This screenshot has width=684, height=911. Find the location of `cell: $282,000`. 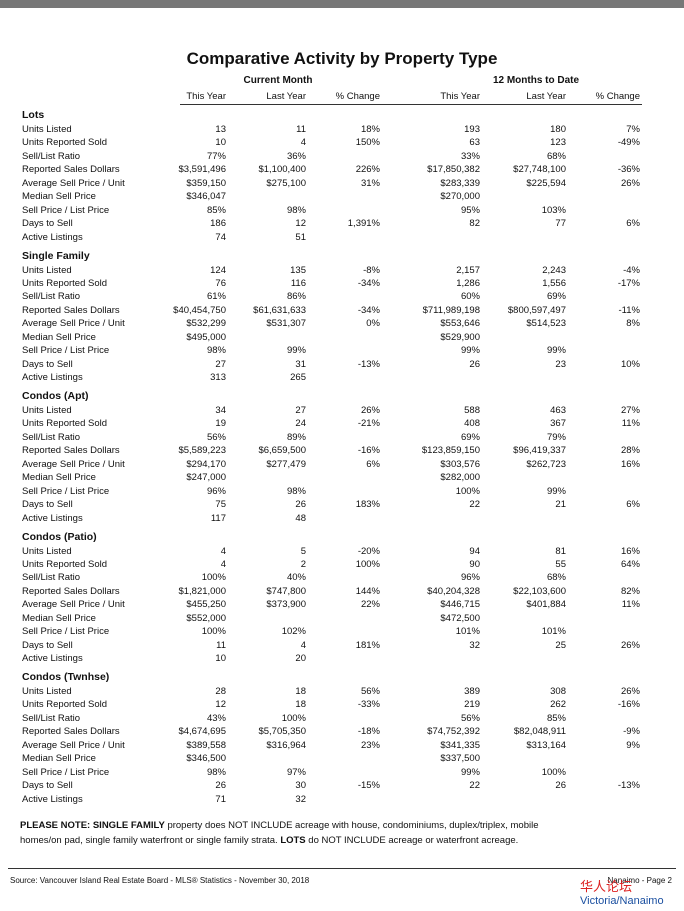

cell: $282,000 is located at coordinates (460, 478).